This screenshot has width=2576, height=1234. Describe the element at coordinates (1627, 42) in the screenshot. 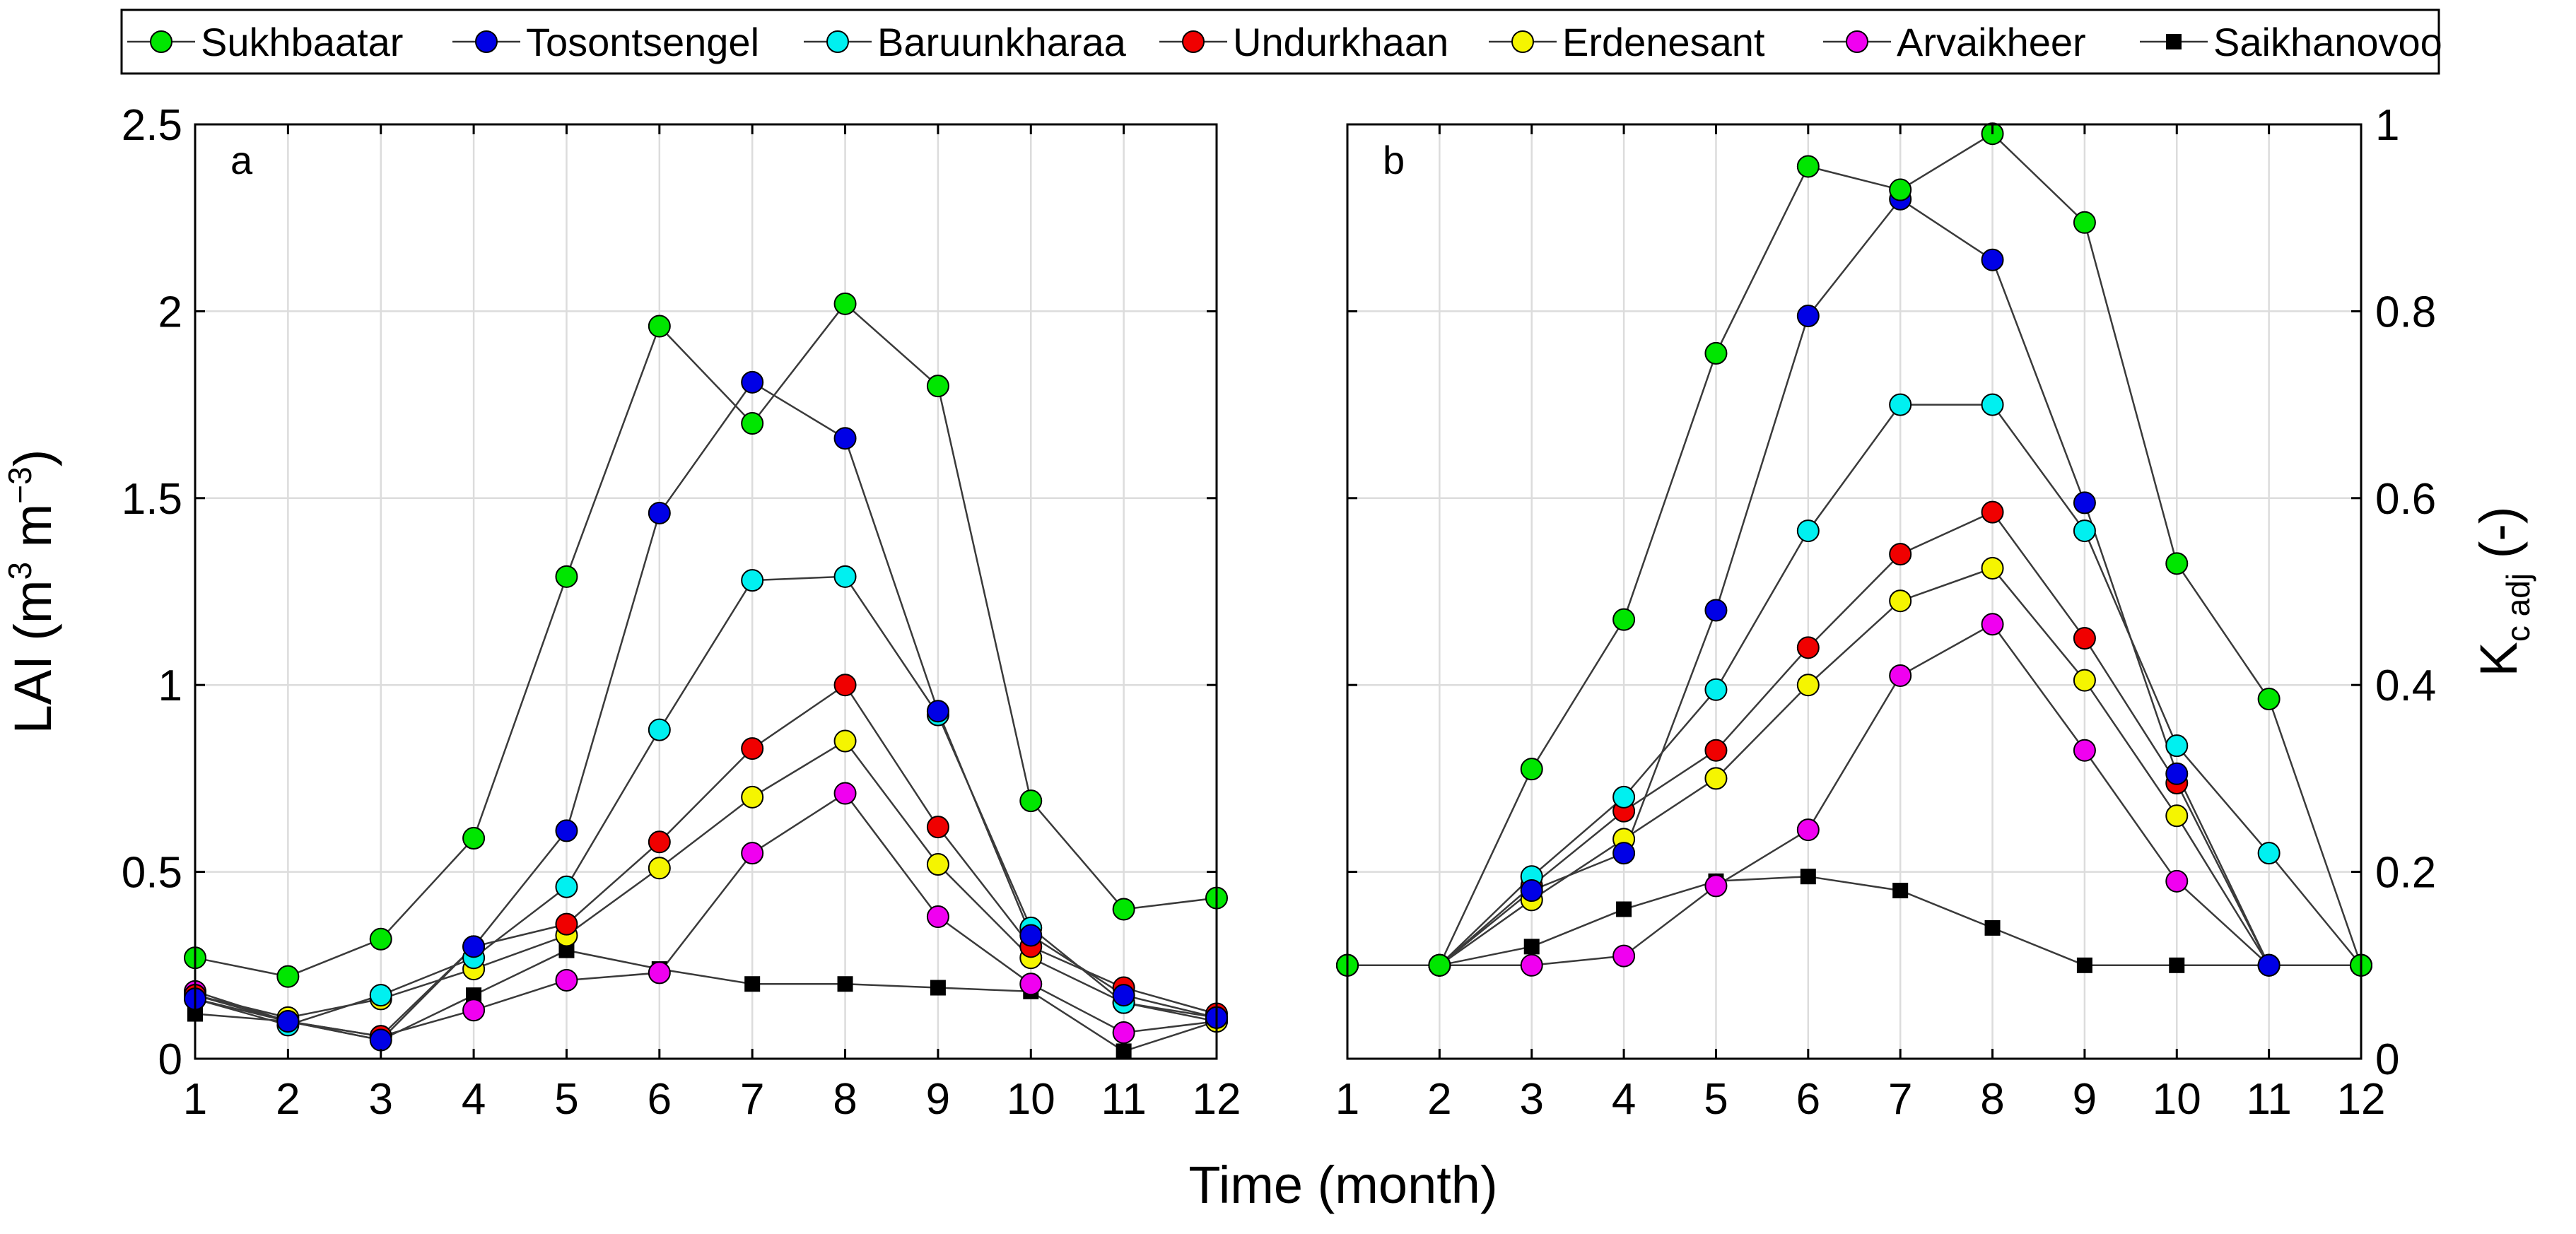

I see `legend-entry: Erdenesant` at that location.